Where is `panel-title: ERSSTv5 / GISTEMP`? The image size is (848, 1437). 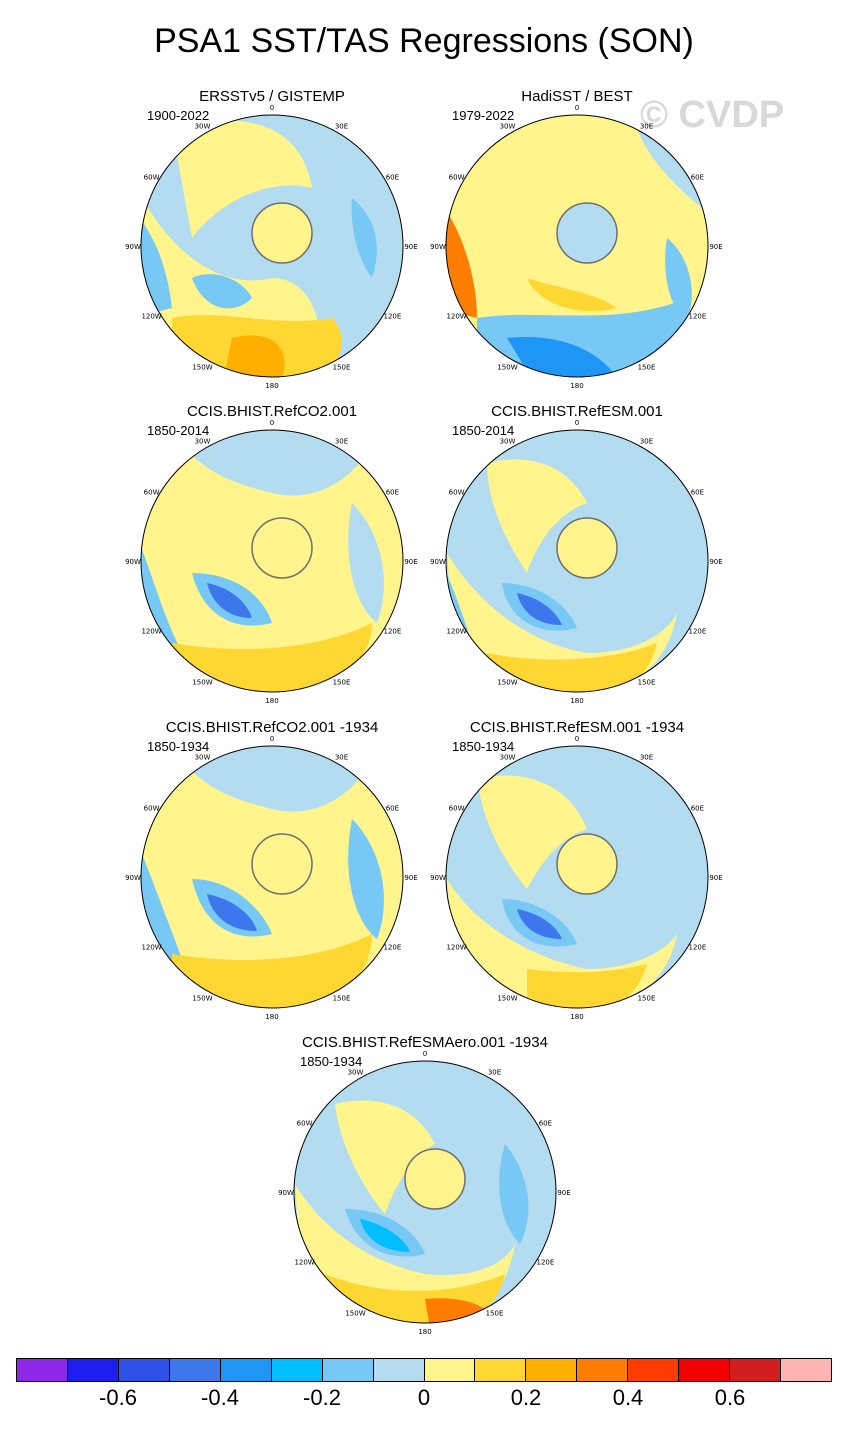 panel-title: ERSSTv5 / GISTEMP is located at coordinates (272, 96).